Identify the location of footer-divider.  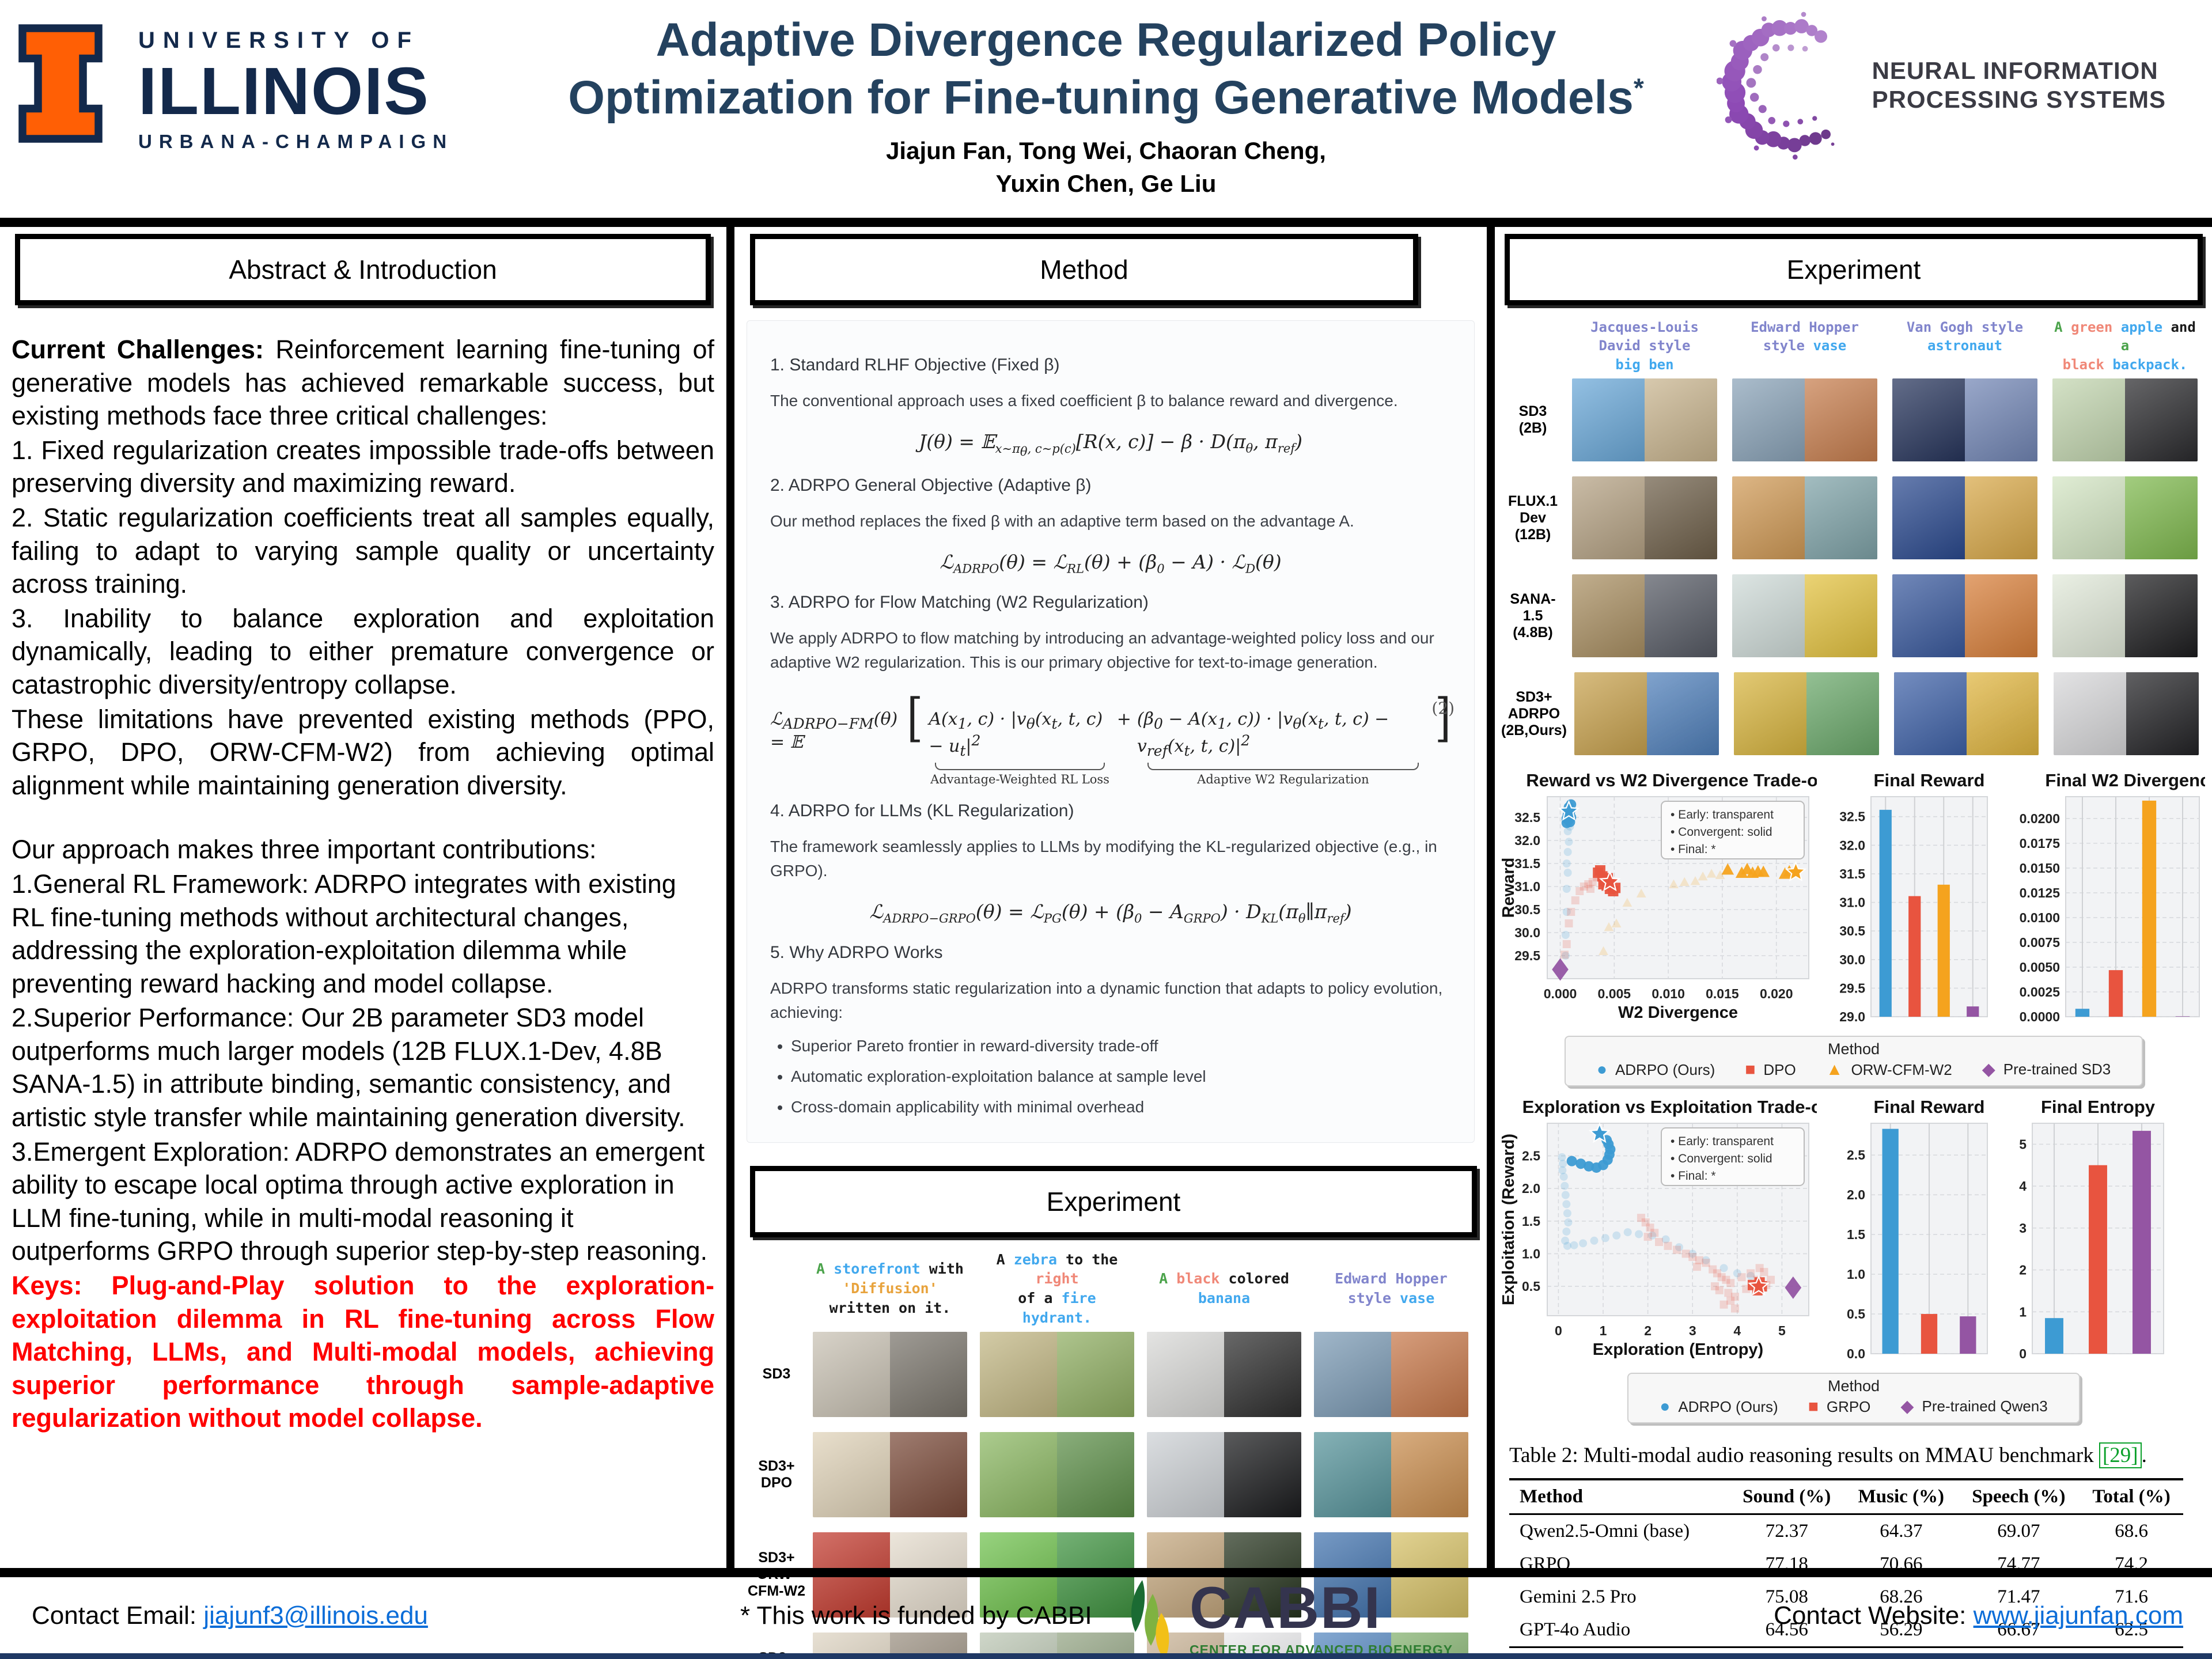
(1106, 1572).